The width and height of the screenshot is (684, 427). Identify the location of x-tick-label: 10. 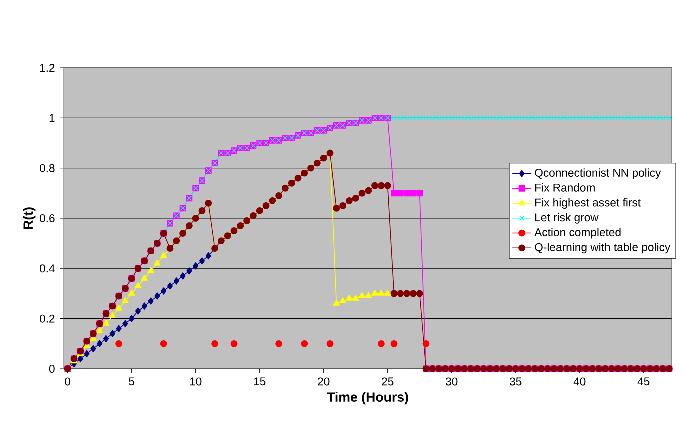
(196, 382).